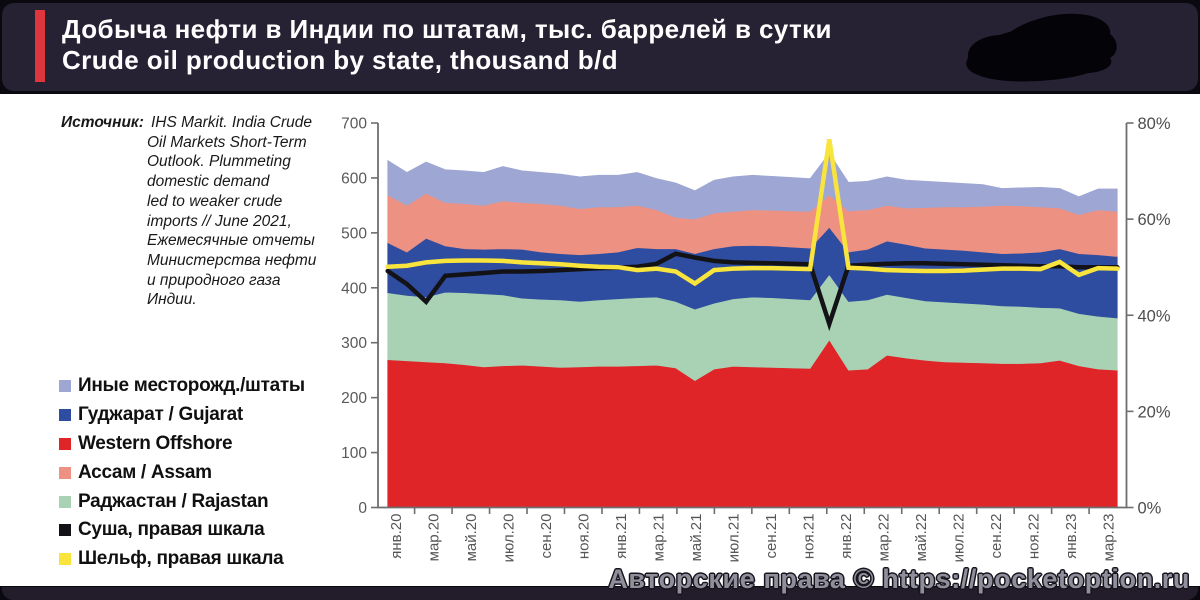 The width and height of the screenshot is (1200, 600). I want to click on x-tick-label: ноя.20, so click(584, 537).